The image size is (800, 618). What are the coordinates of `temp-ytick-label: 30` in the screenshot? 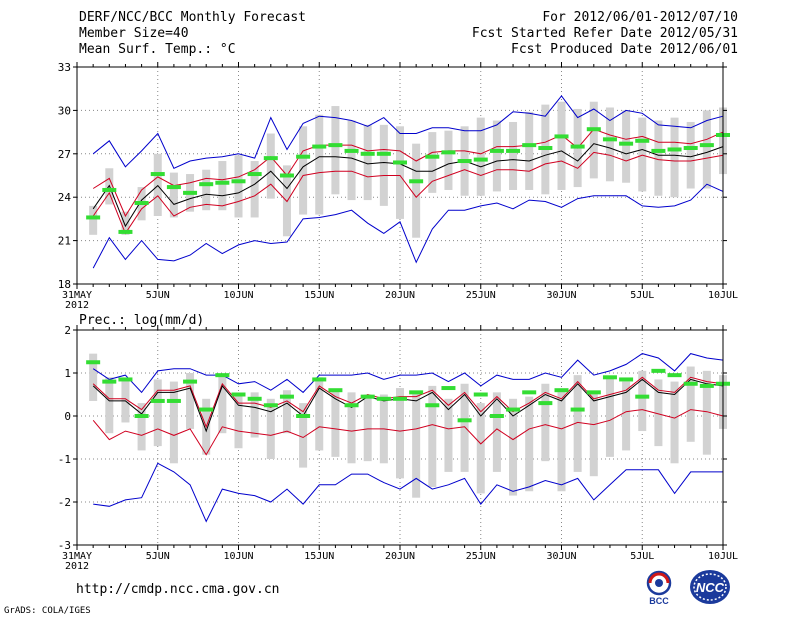 It's located at (64, 110).